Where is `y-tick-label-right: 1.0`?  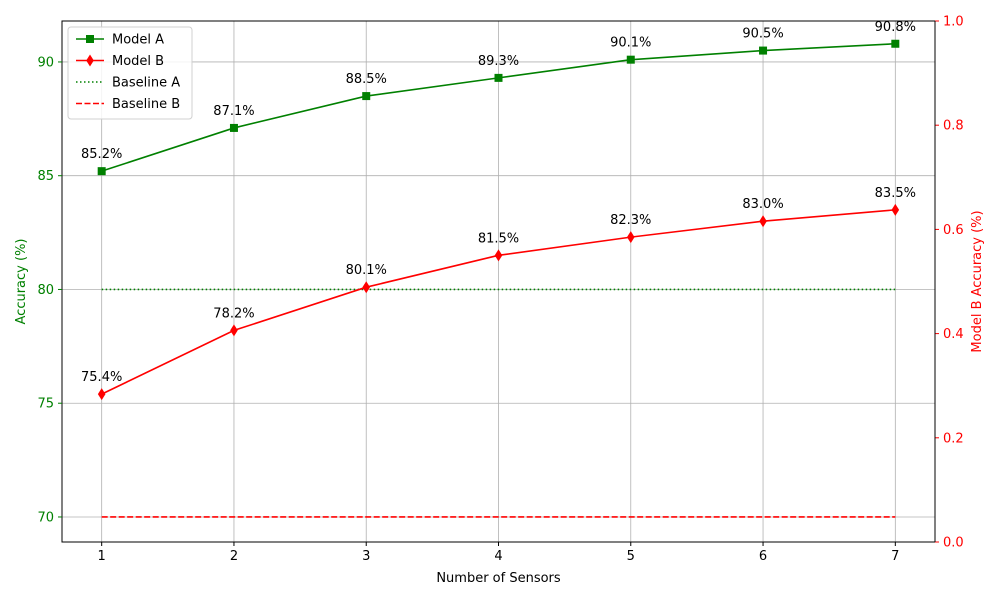
y-tick-label-right: 1.0 is located at coordinates (953, 22).